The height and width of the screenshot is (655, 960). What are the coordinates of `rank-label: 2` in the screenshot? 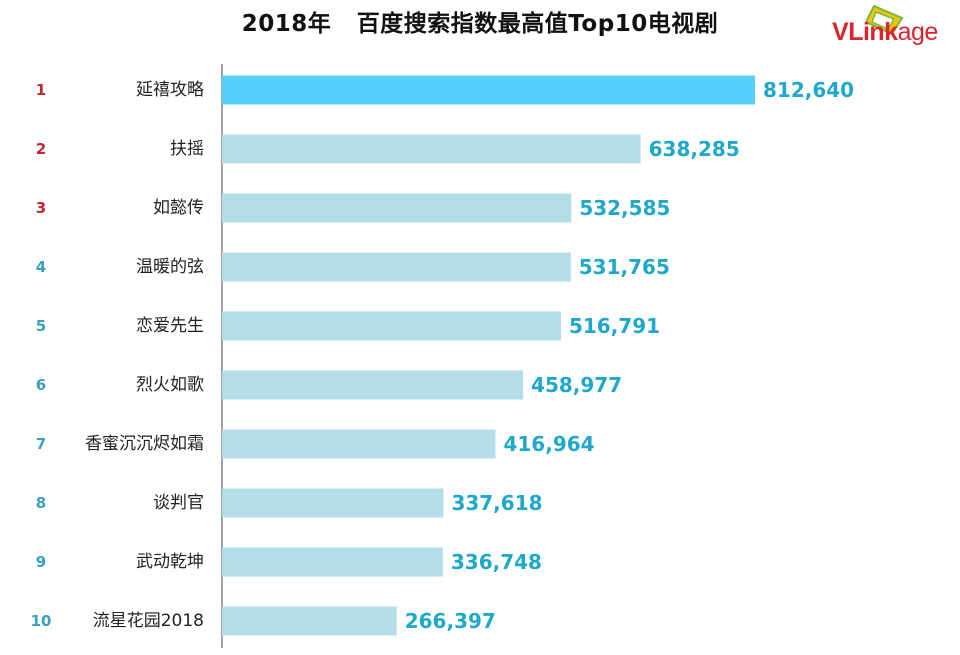 It's located at (41, 149).